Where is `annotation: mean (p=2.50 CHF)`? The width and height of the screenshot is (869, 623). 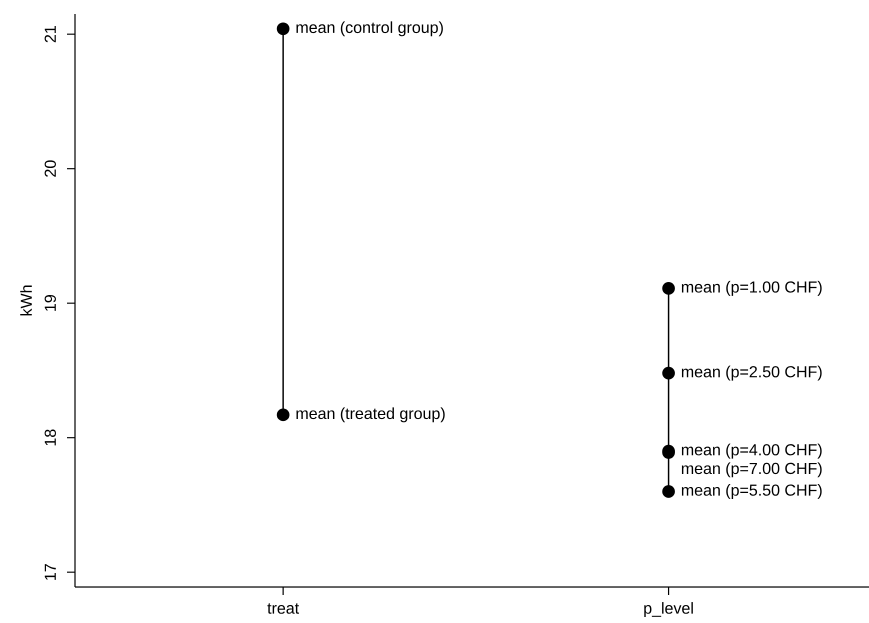 annotation: mean (p=2.50 CHF) is located at coordinates (752, 373).